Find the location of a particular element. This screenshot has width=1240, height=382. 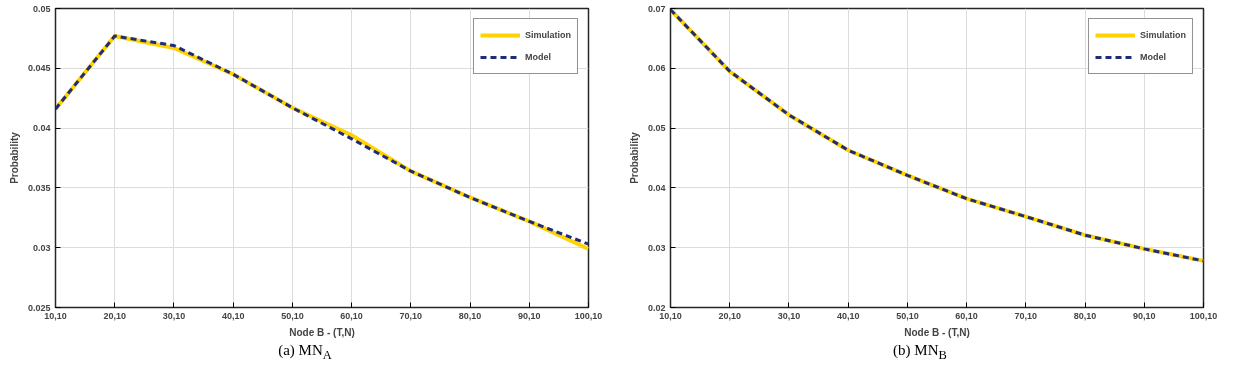

y-tick-label: 0.07 is located at coordinates (656, 8).